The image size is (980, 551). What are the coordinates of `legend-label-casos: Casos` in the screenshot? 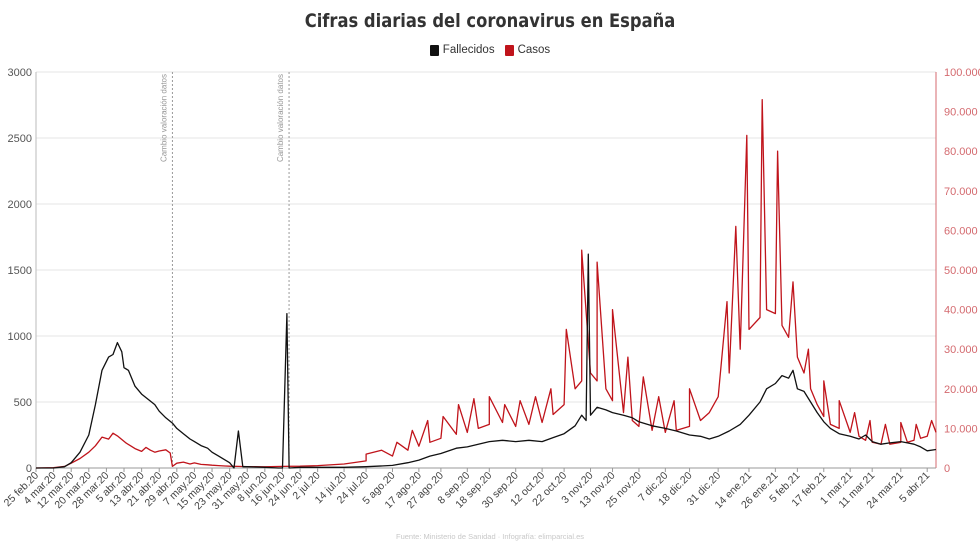 It's located at (534, 50).